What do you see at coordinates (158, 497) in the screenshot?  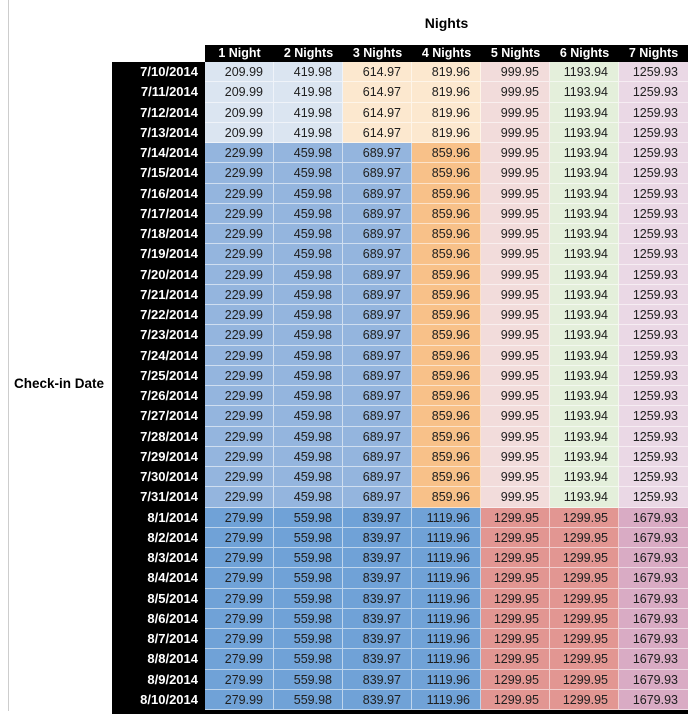 I see `date-cell: 7/31/2014` at bounding box center [158, 497].